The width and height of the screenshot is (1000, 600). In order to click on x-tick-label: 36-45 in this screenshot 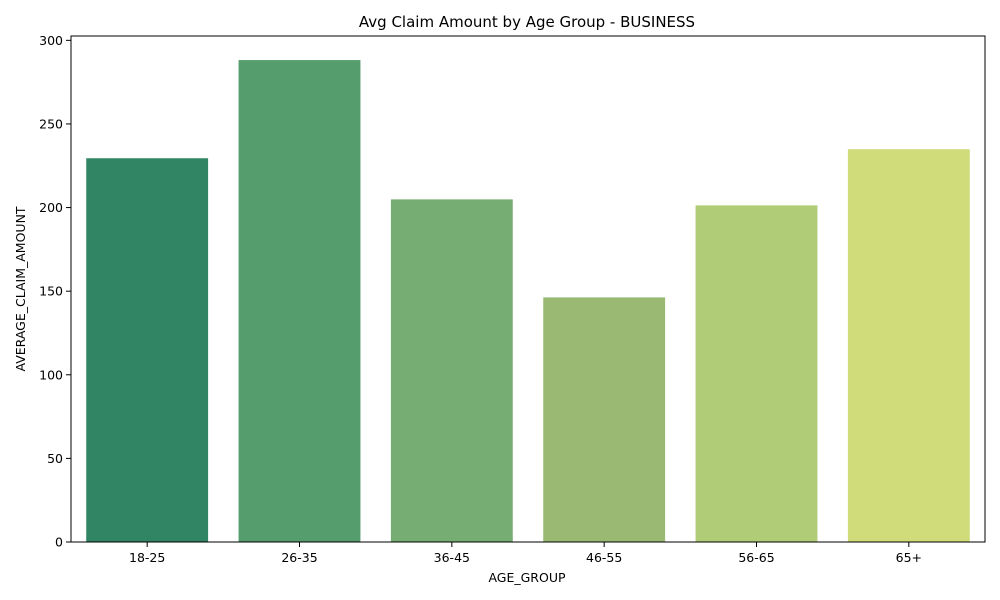, I will do `click(452, 557)`.